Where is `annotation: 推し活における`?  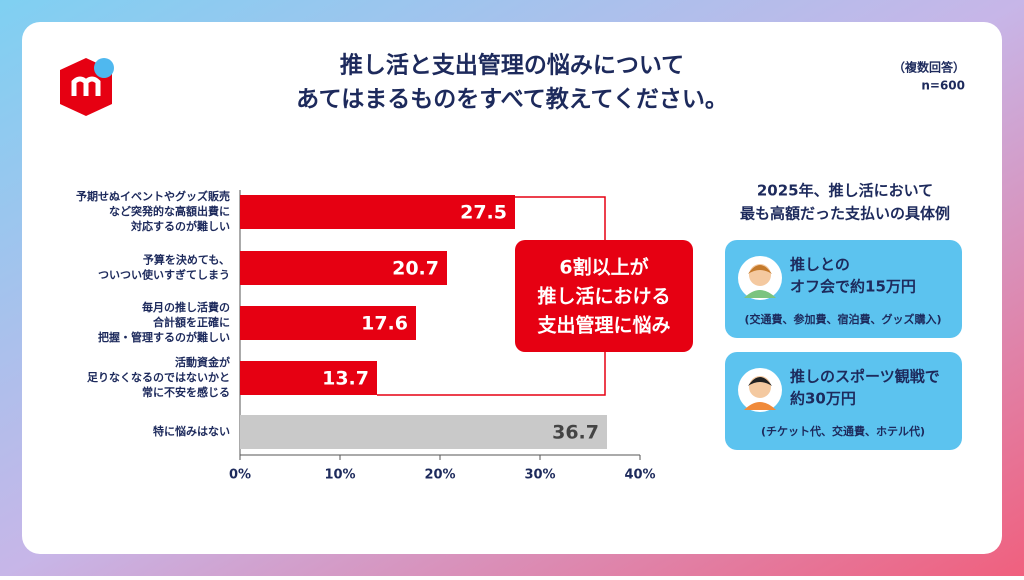 annotation: 推し活における is located at coordinates (603, 296).